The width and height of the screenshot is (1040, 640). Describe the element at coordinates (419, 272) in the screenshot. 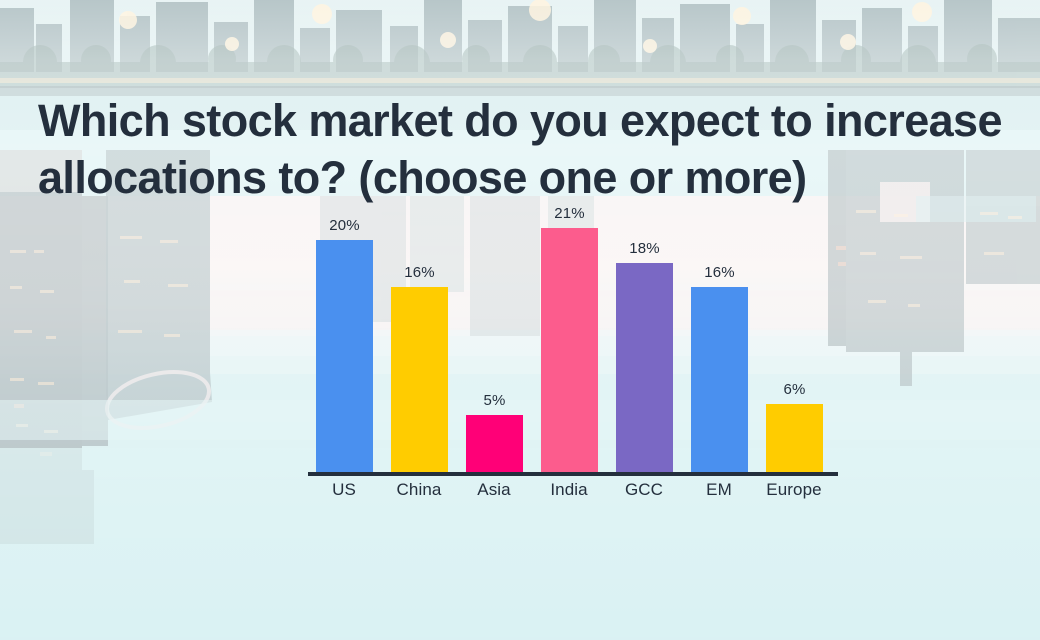

I see `bar-value-china: 16%` at that location.